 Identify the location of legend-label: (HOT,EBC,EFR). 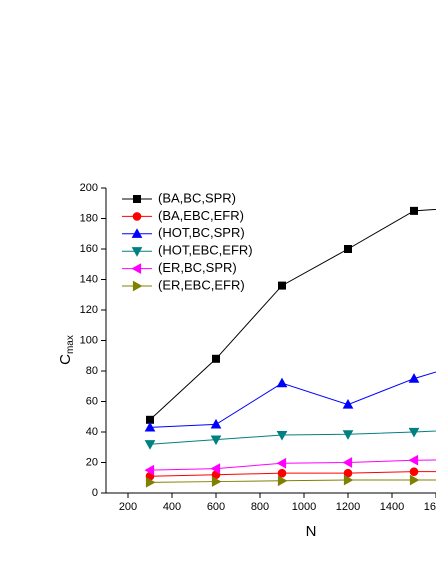
(205, 250).